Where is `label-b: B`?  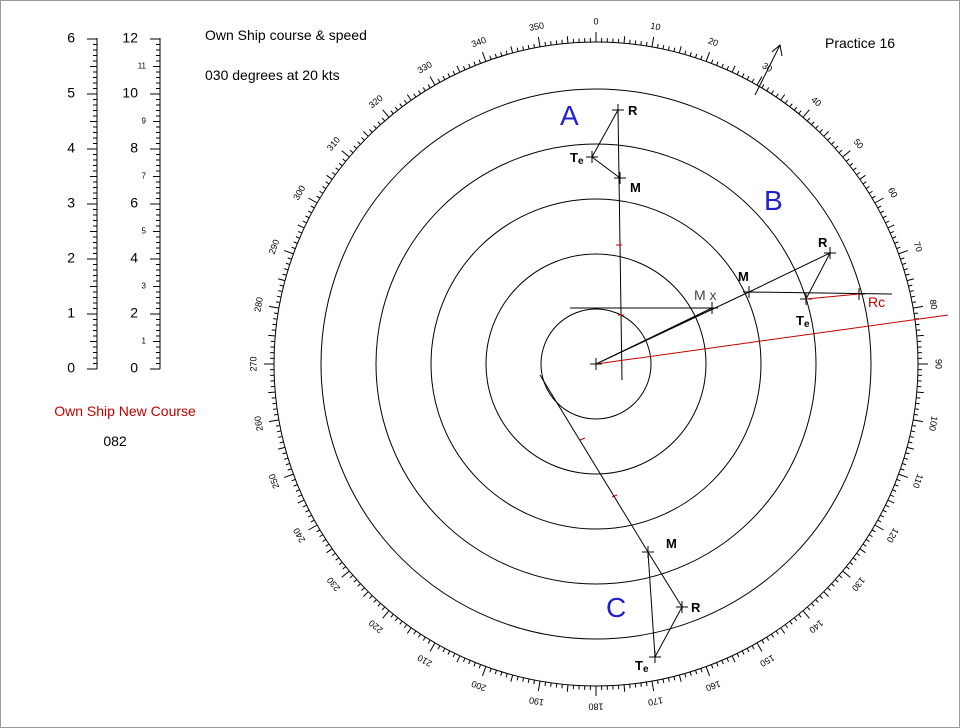 label-b: B is located at coordinates (773, 200).